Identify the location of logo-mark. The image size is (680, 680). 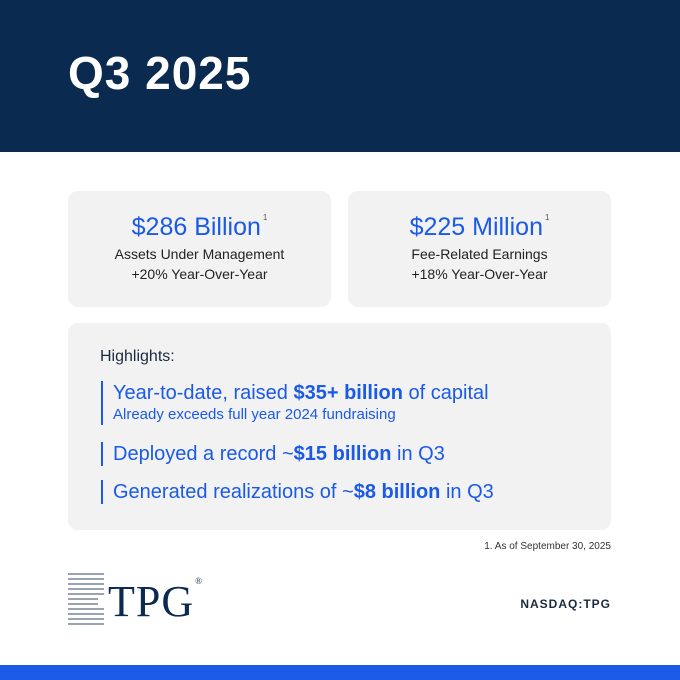
(86, 599).